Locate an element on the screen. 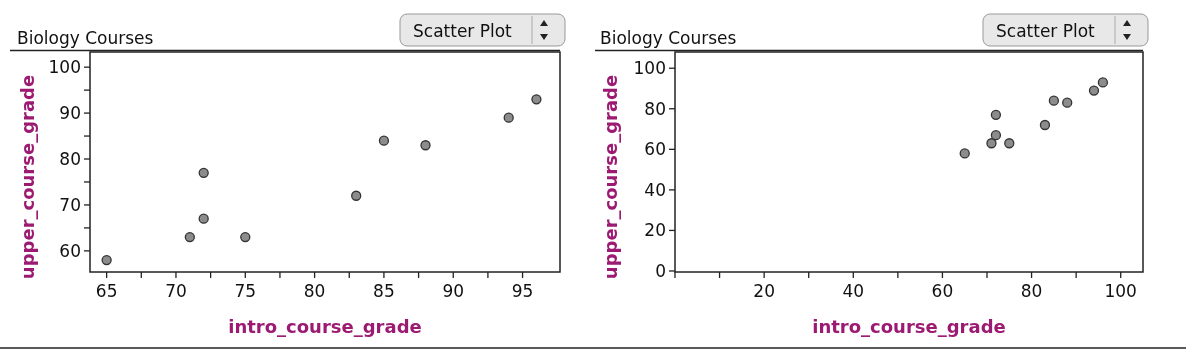 This screenshot has height=350, width=1186. x-tick-label: 70 is located at coordinates (176, 291).